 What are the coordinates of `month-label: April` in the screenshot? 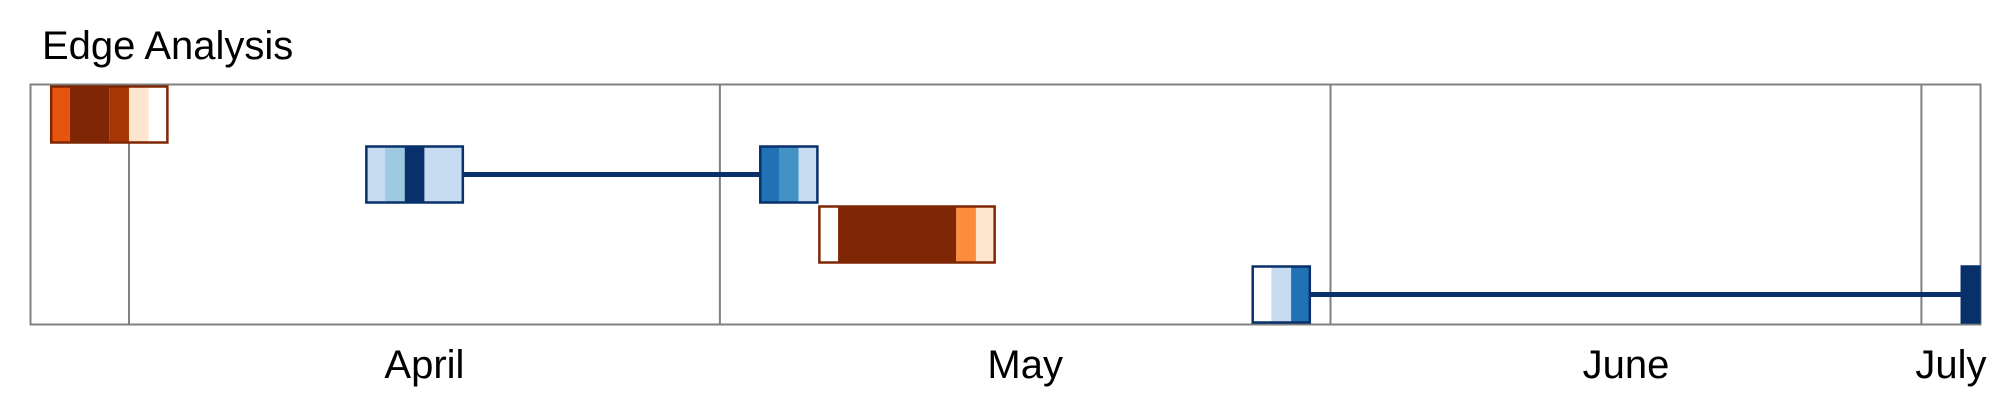 It's located at (424, 365).